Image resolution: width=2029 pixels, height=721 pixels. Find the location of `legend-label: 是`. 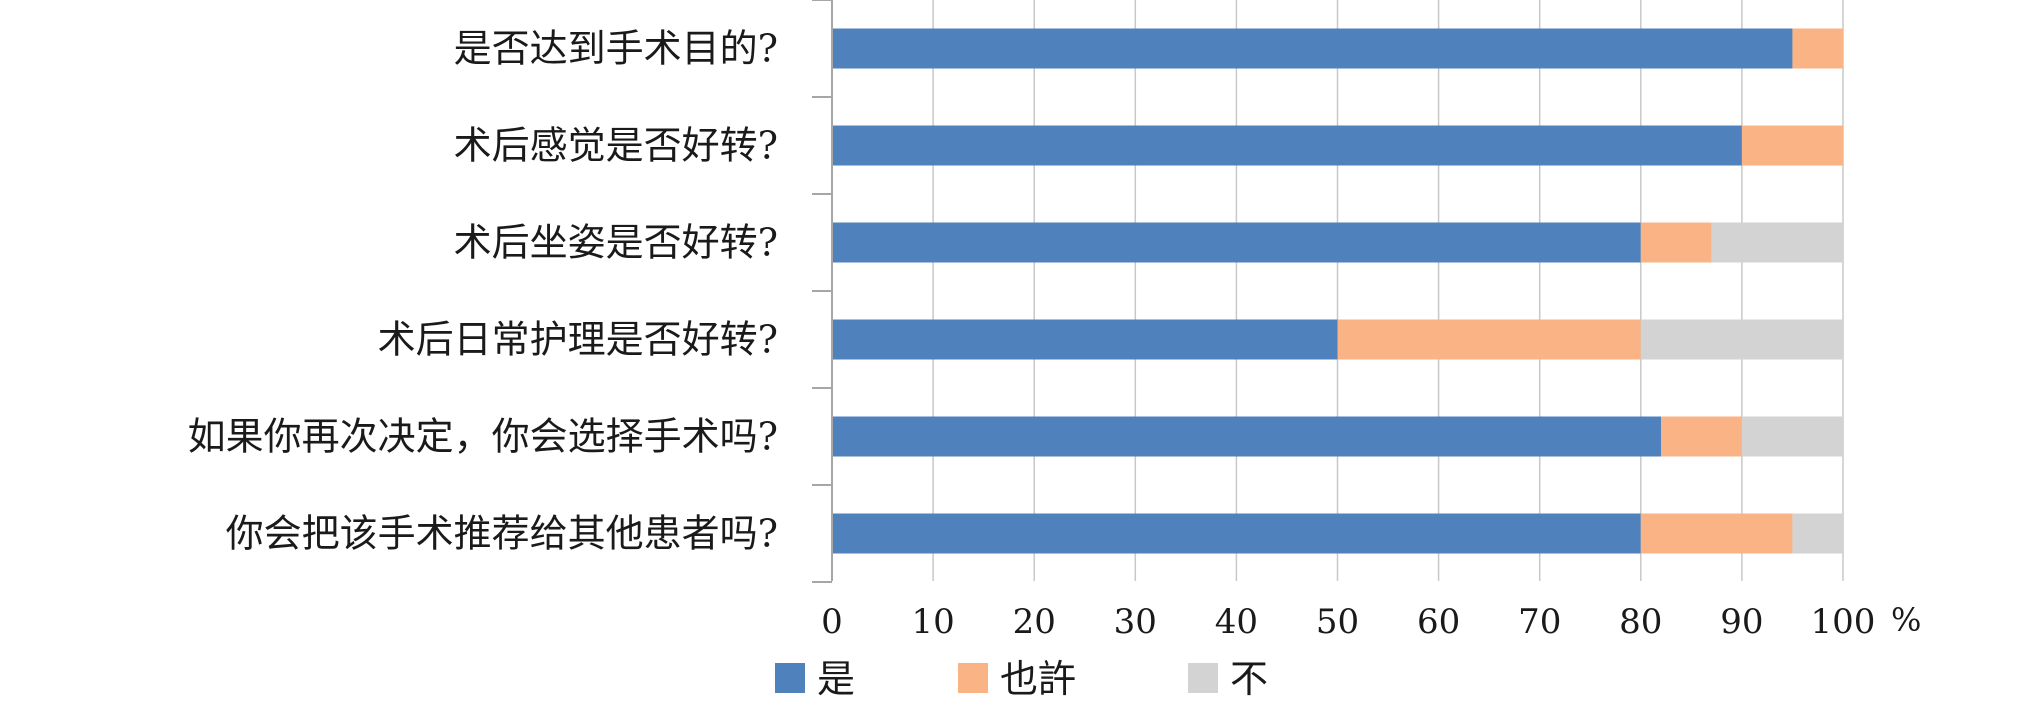

legend-label: 是 is located at coordinates (836, 679).